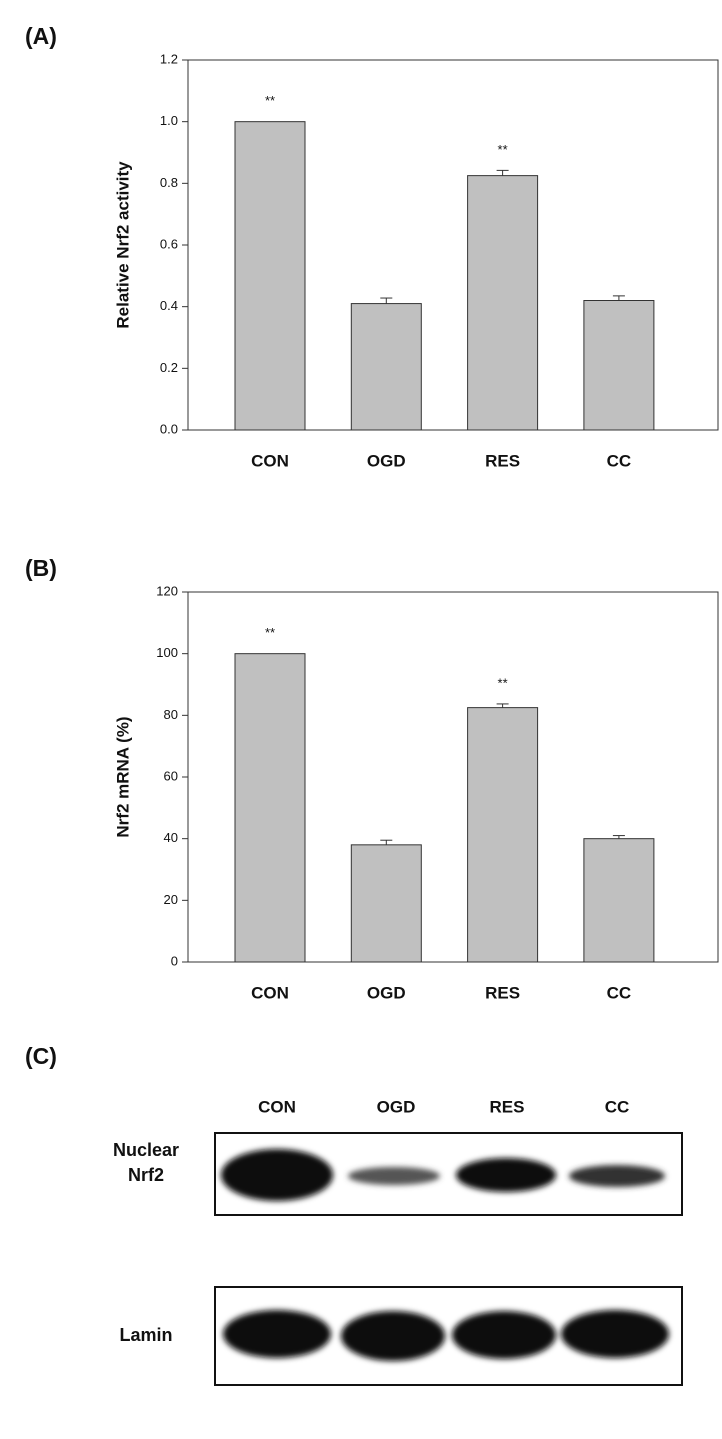 The height and width of the screenshot is (1439, 722). I want to click on y-tick-label: 0.4, so click(169, 305).